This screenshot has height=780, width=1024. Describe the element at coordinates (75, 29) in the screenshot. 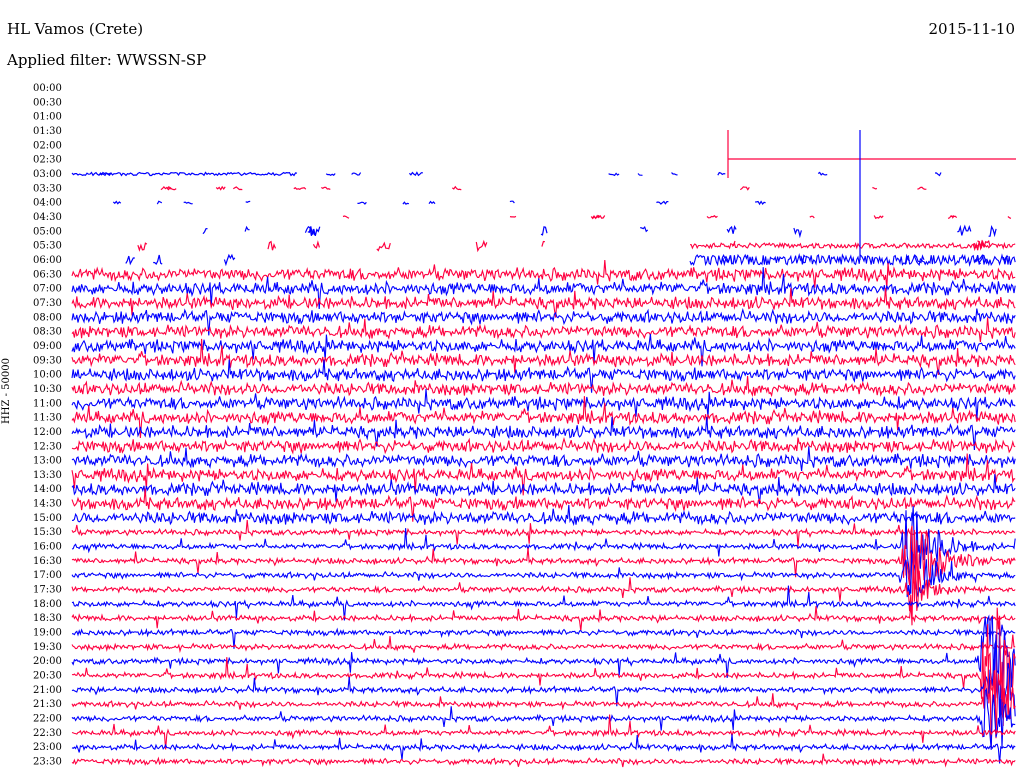

I see `station-title: HL Vamos (Crete)` at that location.